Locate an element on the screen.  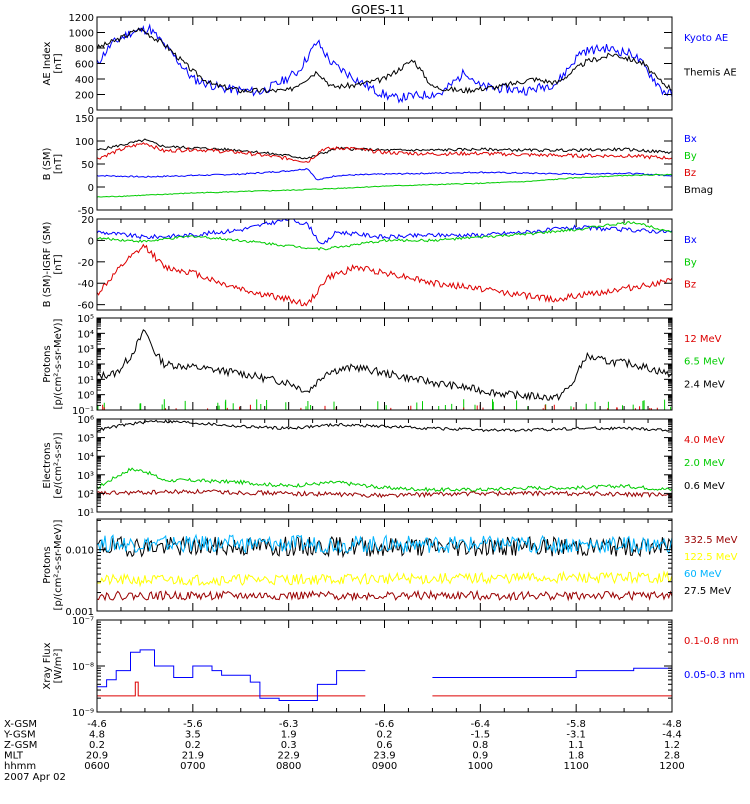
legend-60-mev: 60 MeV is located at coordinates (703, 574).